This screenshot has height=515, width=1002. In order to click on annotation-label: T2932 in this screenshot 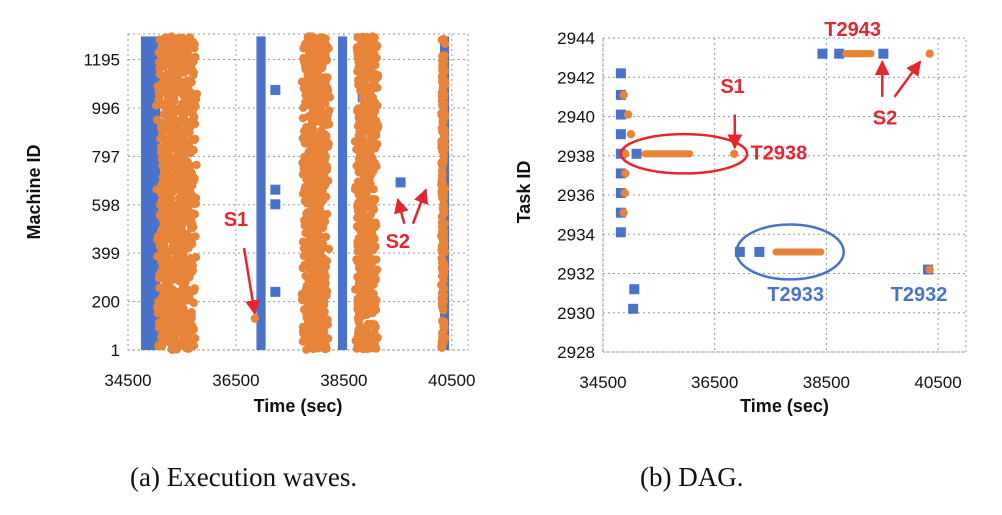, I will do `click(919, 295)`.